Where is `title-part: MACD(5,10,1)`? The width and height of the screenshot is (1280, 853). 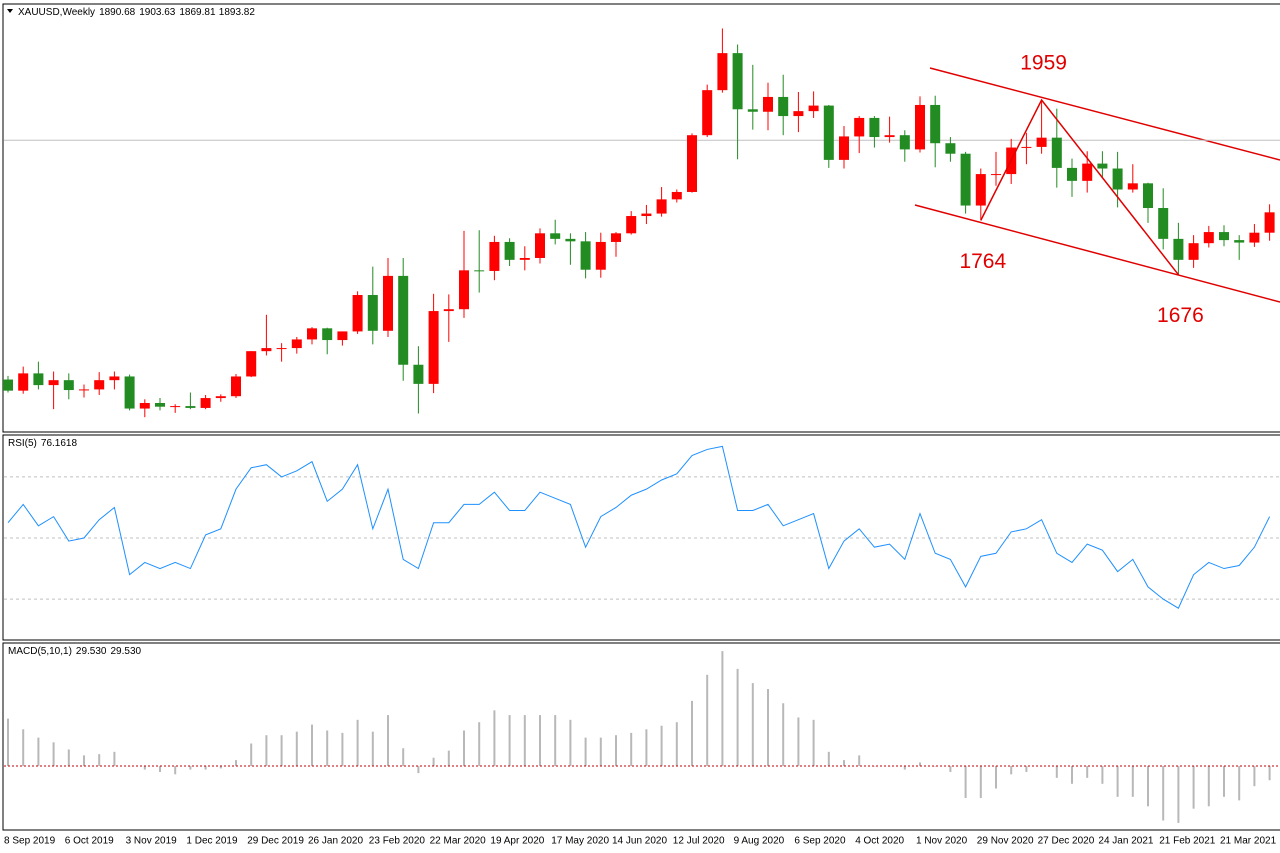 title-part: MACD(5,10,1) is located at coordinates (40, 651).